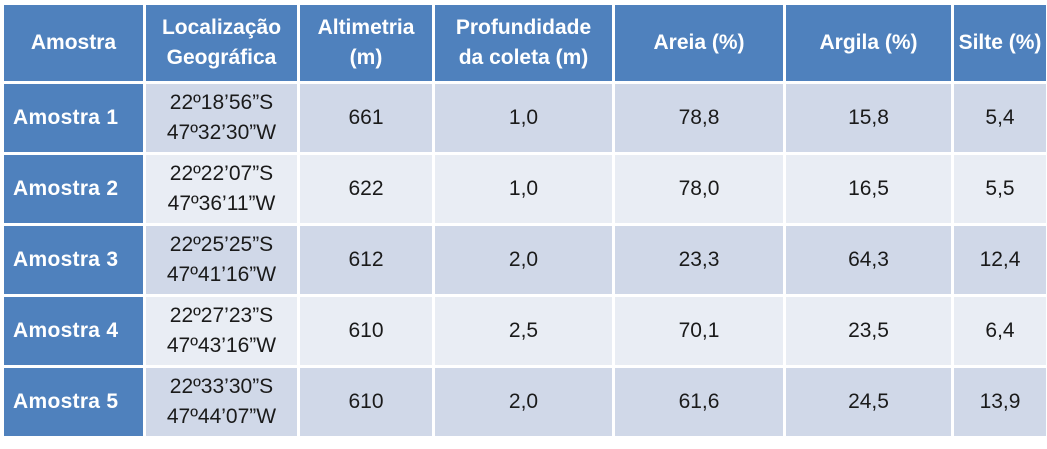 The height and width of the screenshot is (449, 1047). Describe the element at coordinates (366, 27) in the screenshot. I see `header-altimetria-line-1: Altimetria` at that location.